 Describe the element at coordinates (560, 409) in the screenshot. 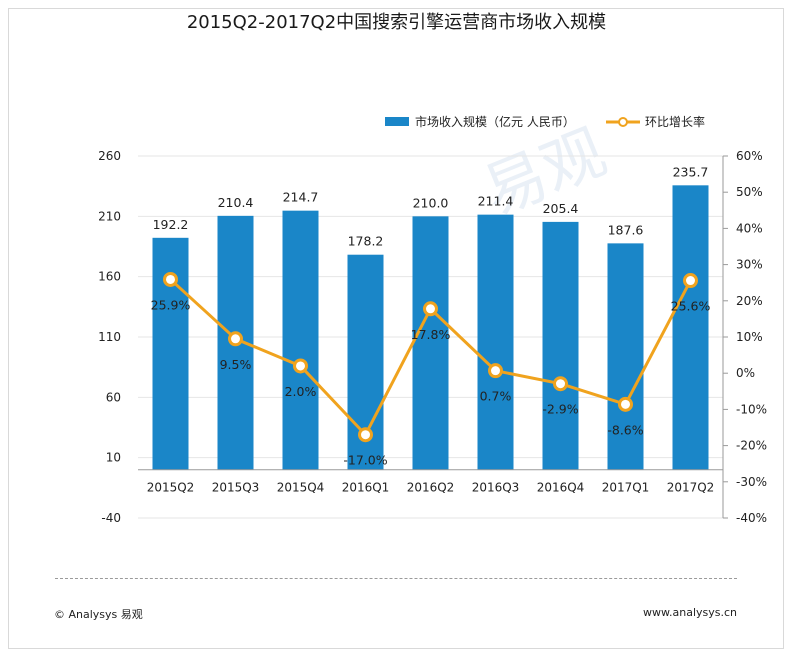

I see `growth-value-label: -2.9%` at that location.